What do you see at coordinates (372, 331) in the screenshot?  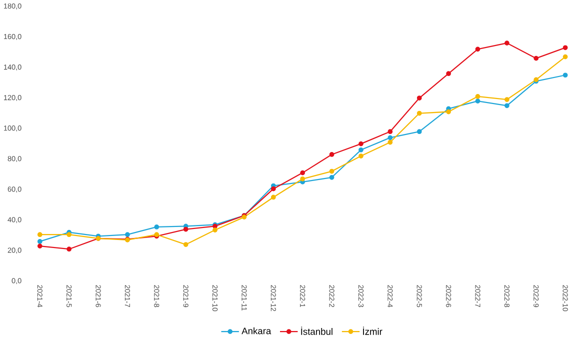 I see `legend-label: İzmir` at bounding box center [372, 331].